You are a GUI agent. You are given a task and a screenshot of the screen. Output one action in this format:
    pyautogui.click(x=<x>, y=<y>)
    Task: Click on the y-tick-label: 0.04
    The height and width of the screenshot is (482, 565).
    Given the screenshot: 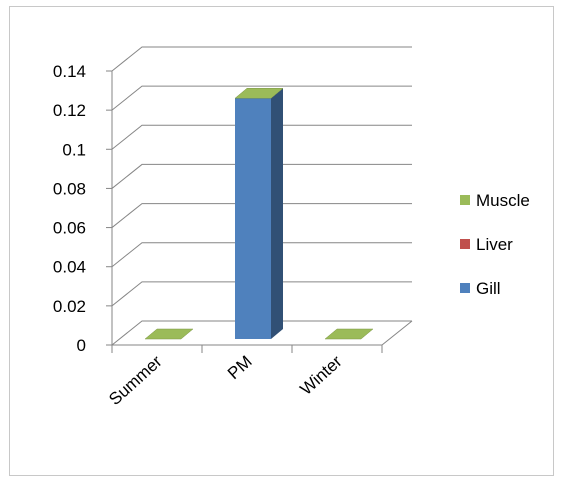 What is the action you would take?
    pyautogui.click(x=69, y=267)
    